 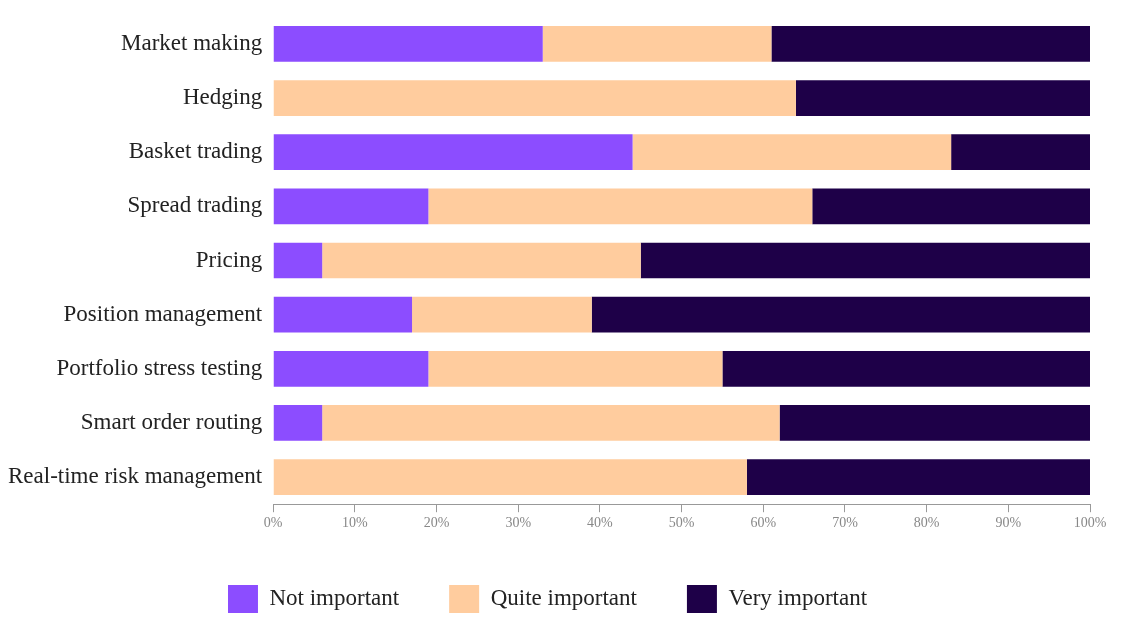 What do you see at coordinates (355, 523) in the screenshot?
I see `x-tick-label: 10%` at bounding box center [355, 523].